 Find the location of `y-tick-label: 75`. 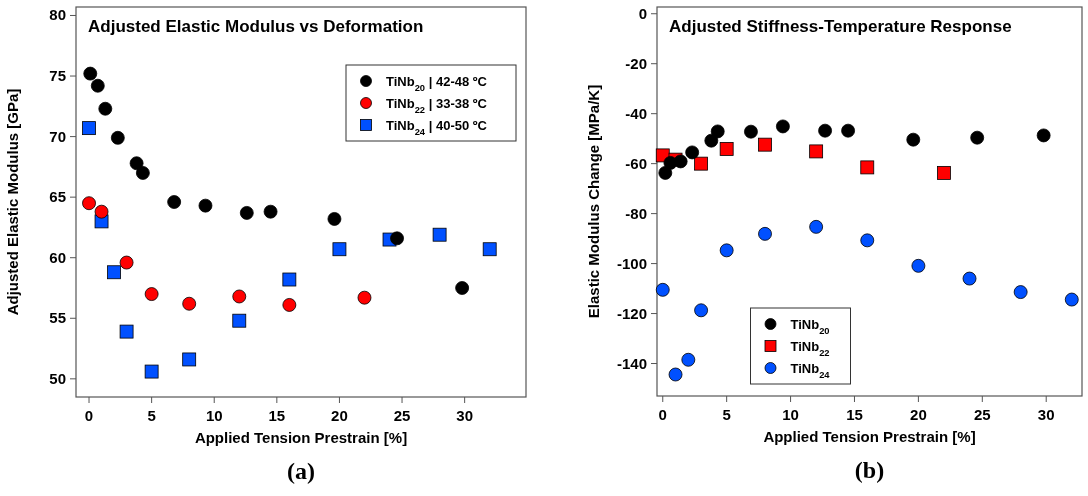

y-tick-label: 75 is located at coordinates (57, 76).